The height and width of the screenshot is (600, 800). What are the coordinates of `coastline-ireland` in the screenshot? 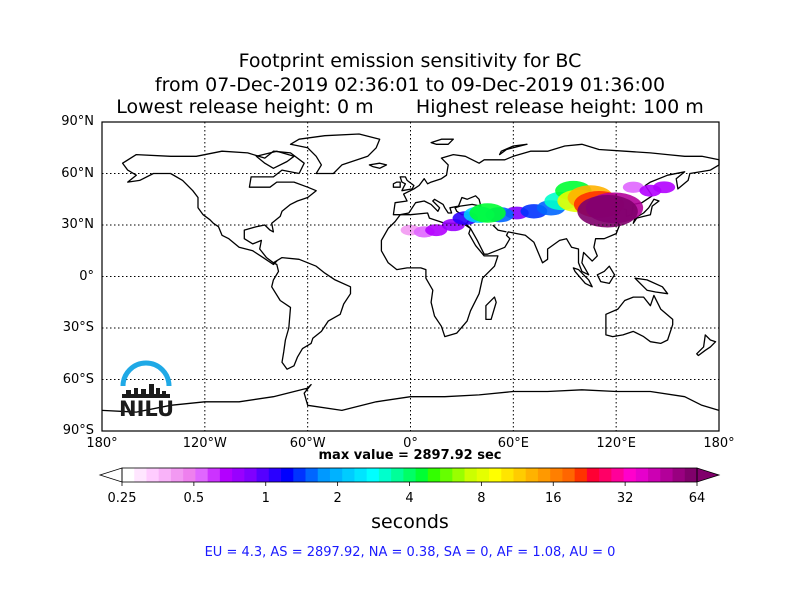 It's located at (396, 184).